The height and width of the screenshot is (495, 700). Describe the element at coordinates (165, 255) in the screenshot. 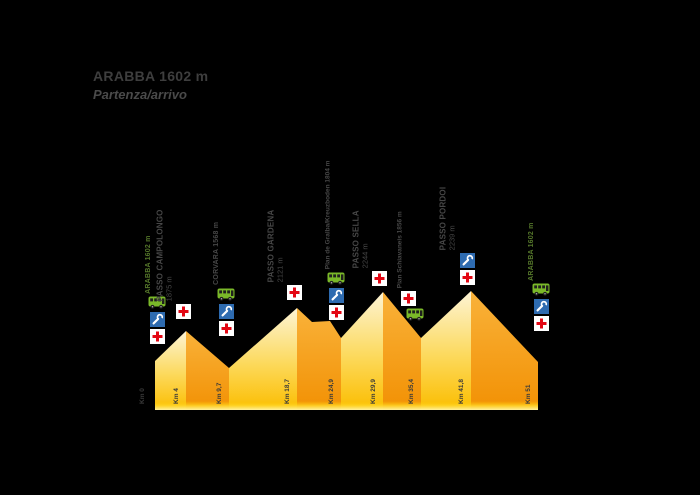

I see `waypoint-label-campolongo: PASSO CAMPOLONGO 1875 m` at that location.